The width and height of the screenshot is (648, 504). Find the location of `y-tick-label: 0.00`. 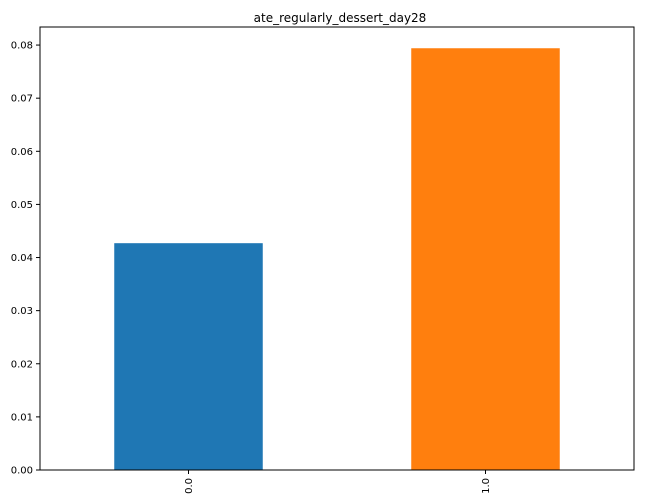

y-tick-label: 0.00 is located at coordinates (22, 471).